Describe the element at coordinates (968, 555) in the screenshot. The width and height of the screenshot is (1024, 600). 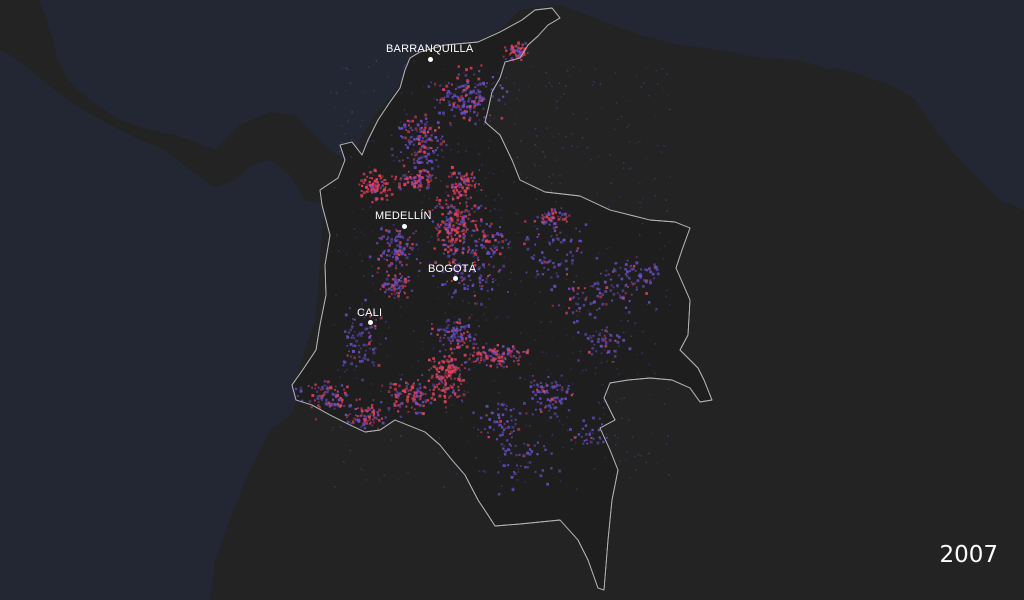
I see `year-label: 2007` at that location.